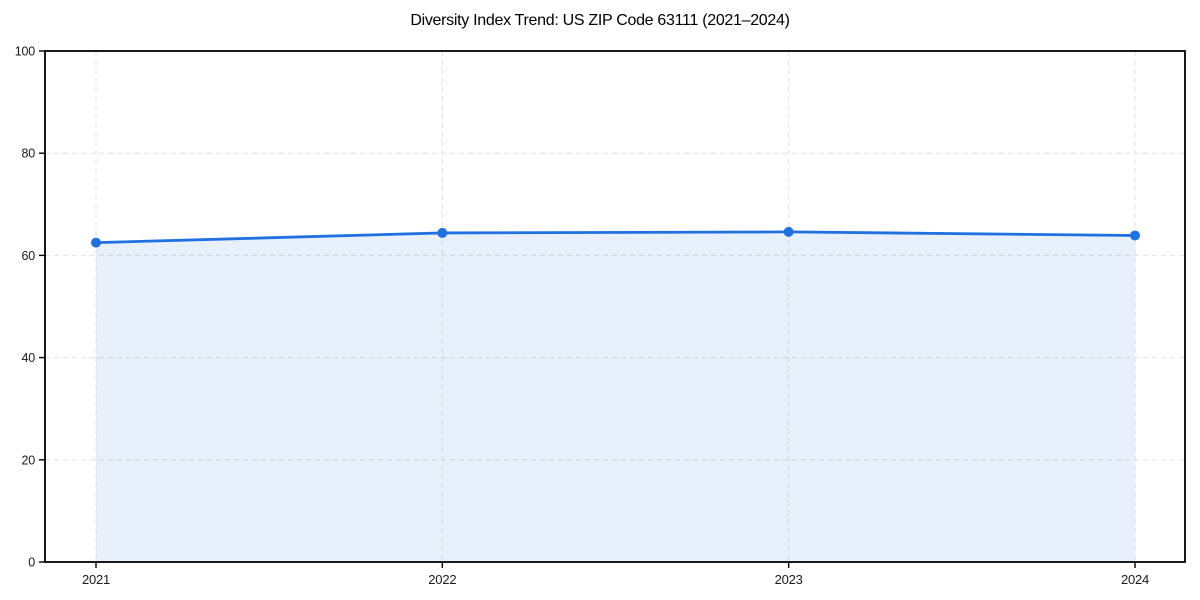  I want to click on trend-line, so click(615, 237).